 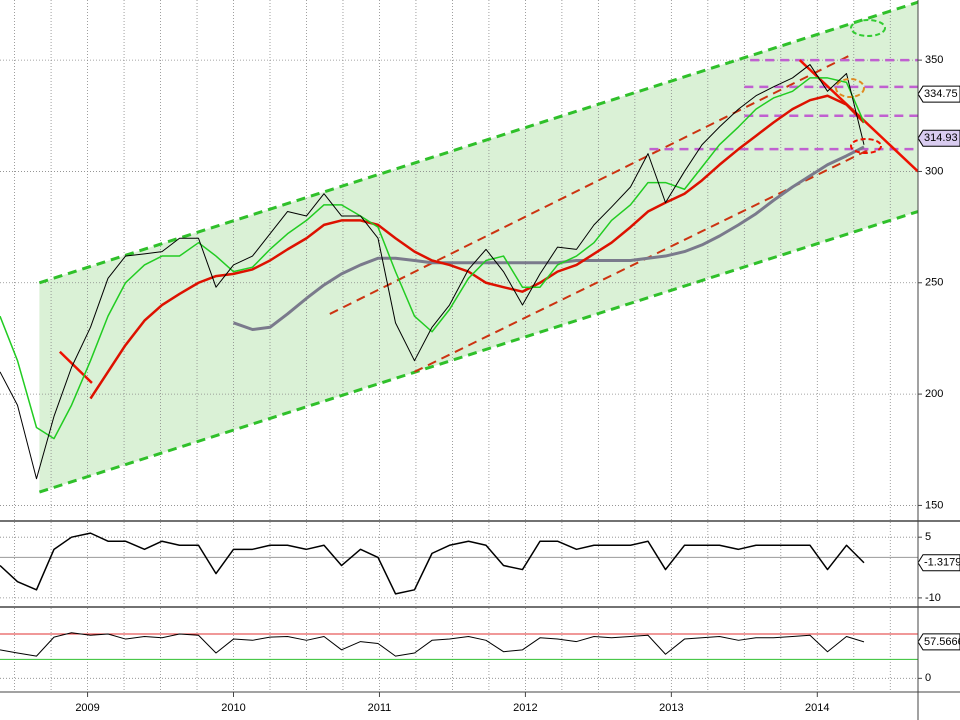 I want to click on value-tag-label: 57.5666, so click(x=942, y=642).